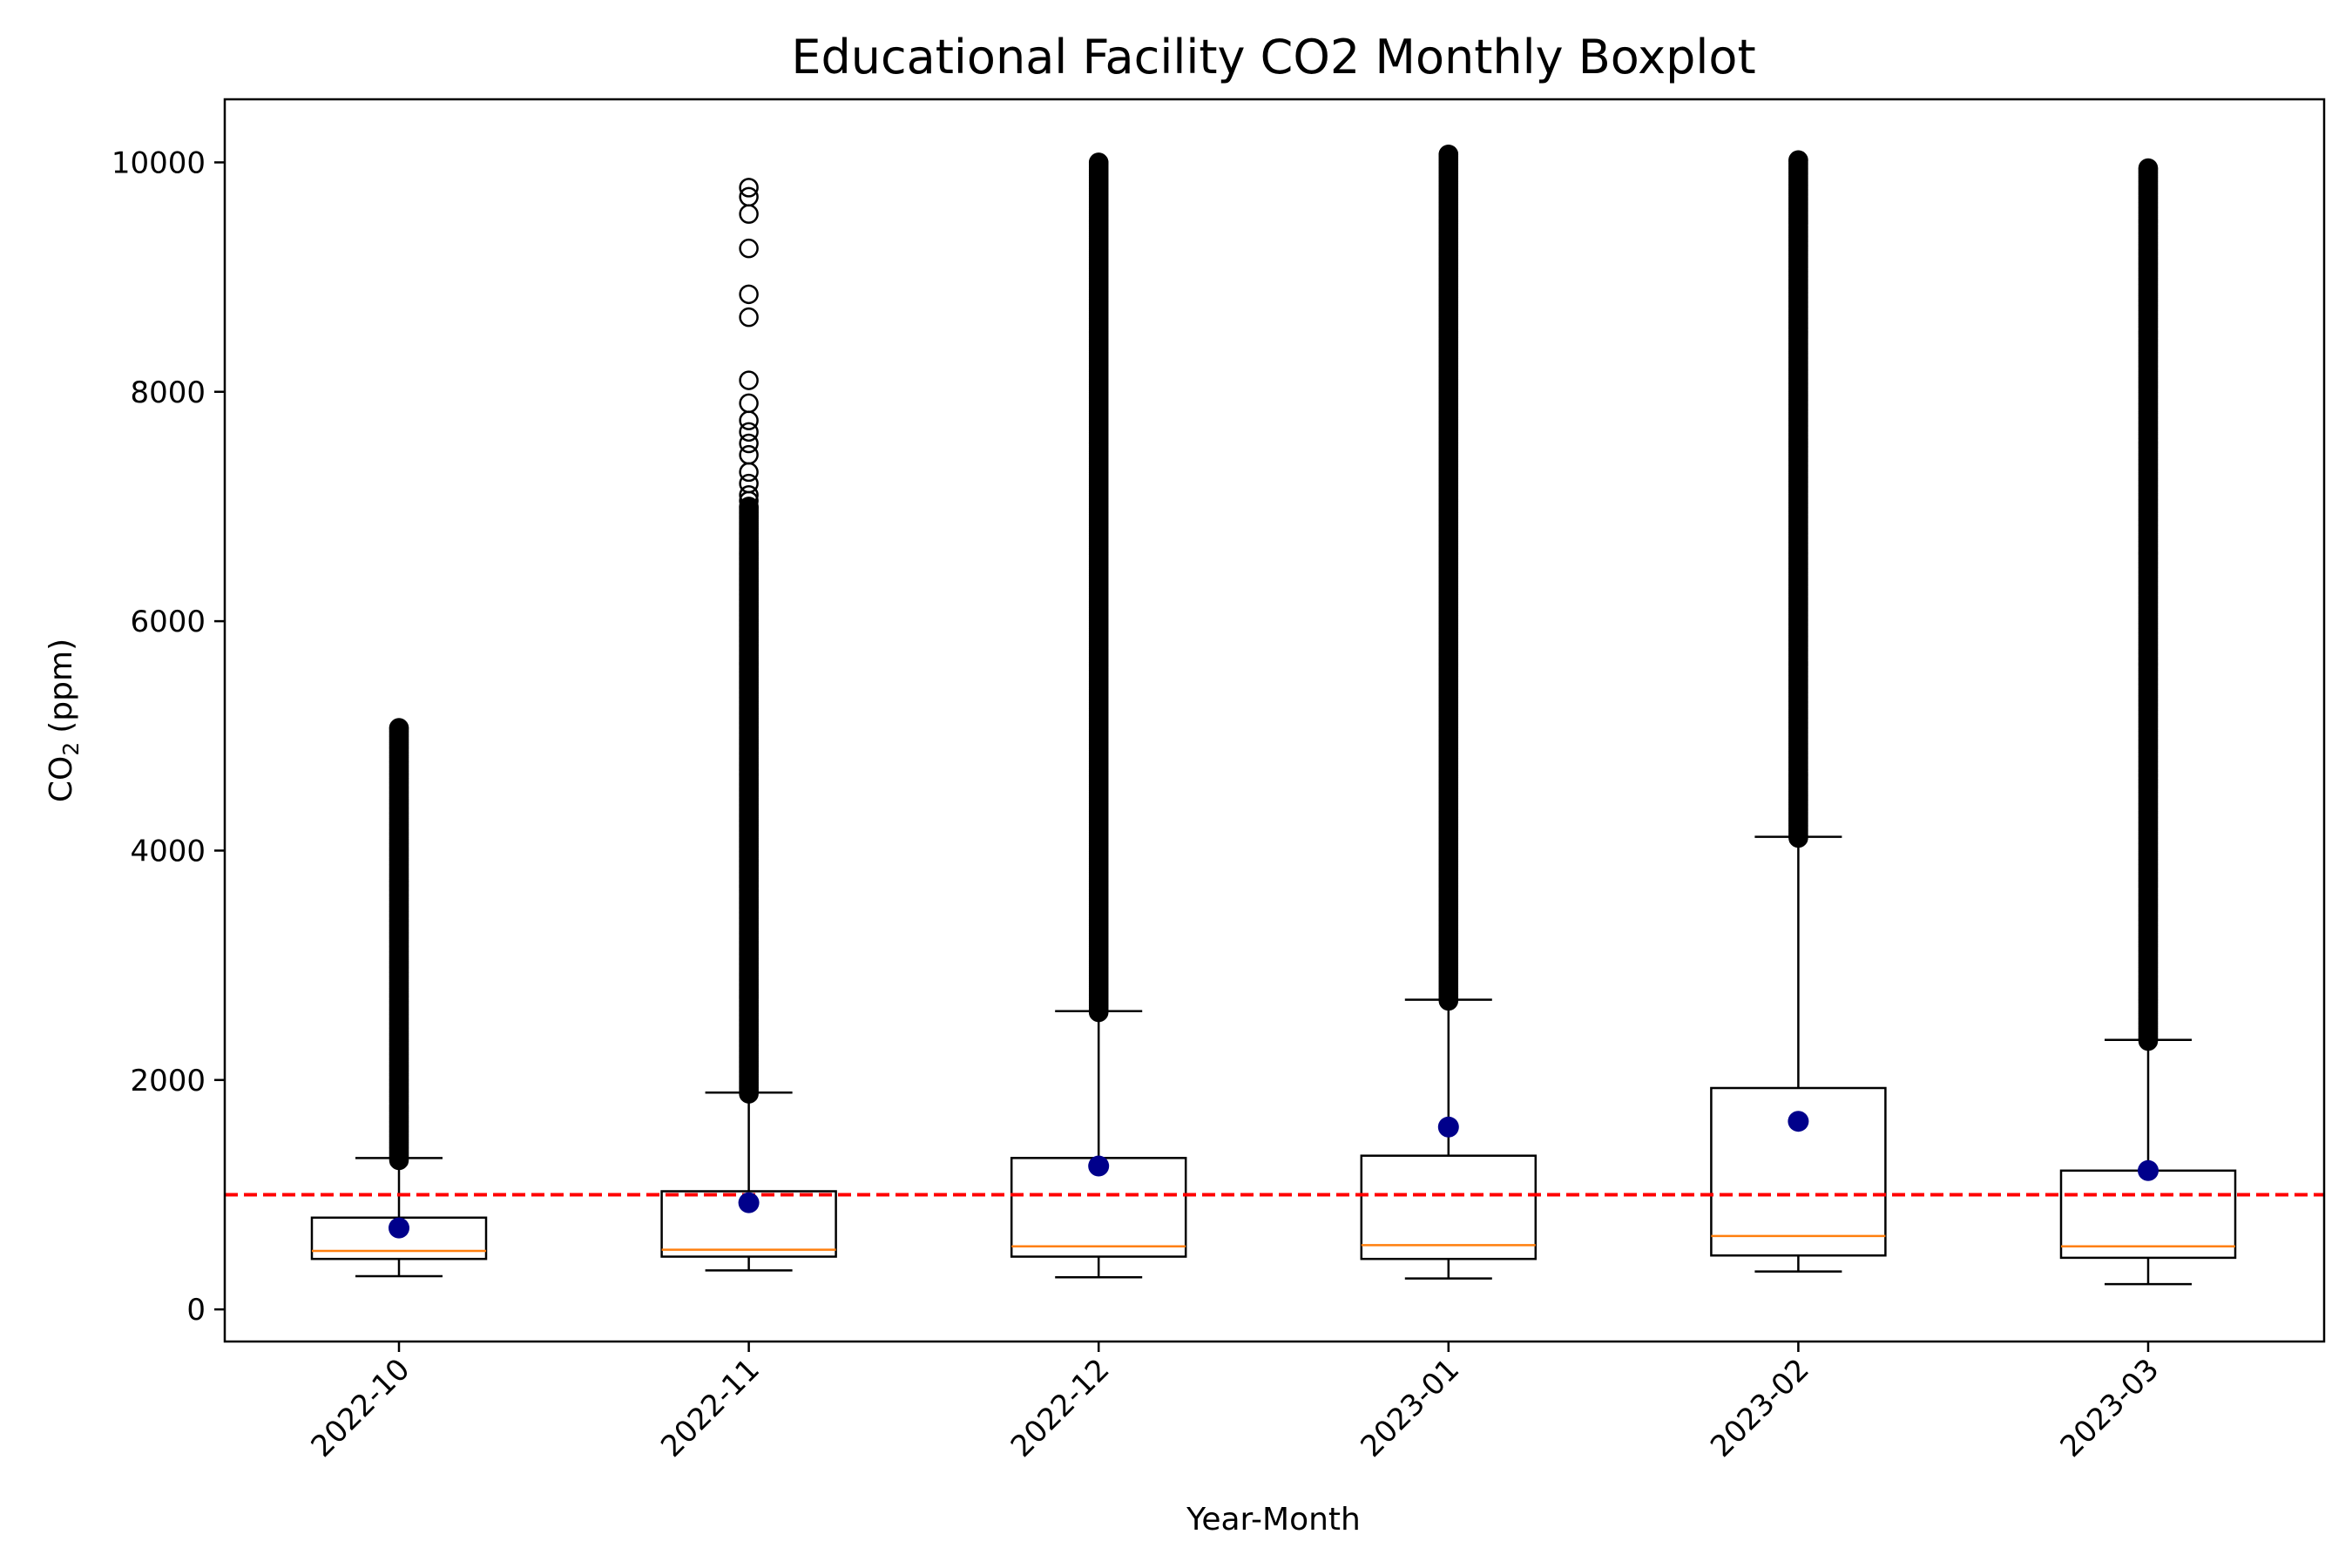 The height and width of the screenshot is (1568, 2352). Describe the element at coordinates (196, 1310) in the screenshot. I see `y-tick-label: 0` at that location.